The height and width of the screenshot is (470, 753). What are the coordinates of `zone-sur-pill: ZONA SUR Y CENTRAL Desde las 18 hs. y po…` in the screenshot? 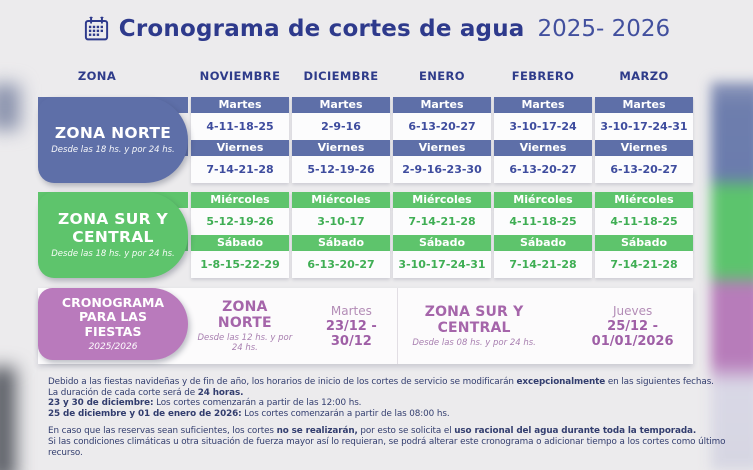 It's located at (113, 235).